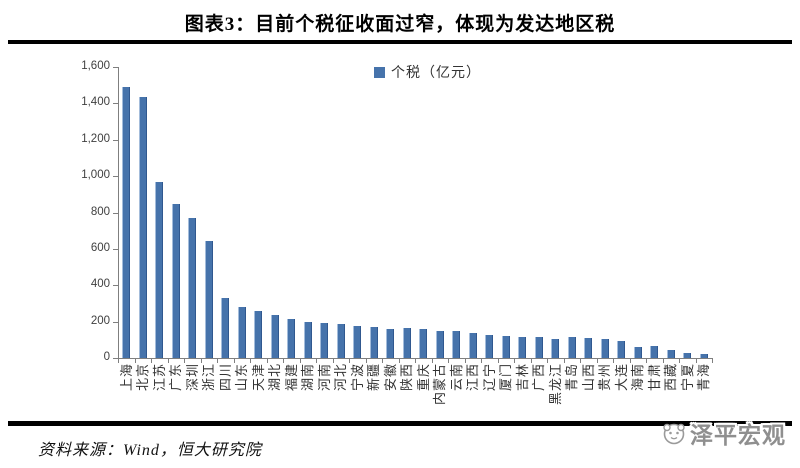 The image size is (800, 468). I want to click on x-axis-label: 广东, so click(176, 377).